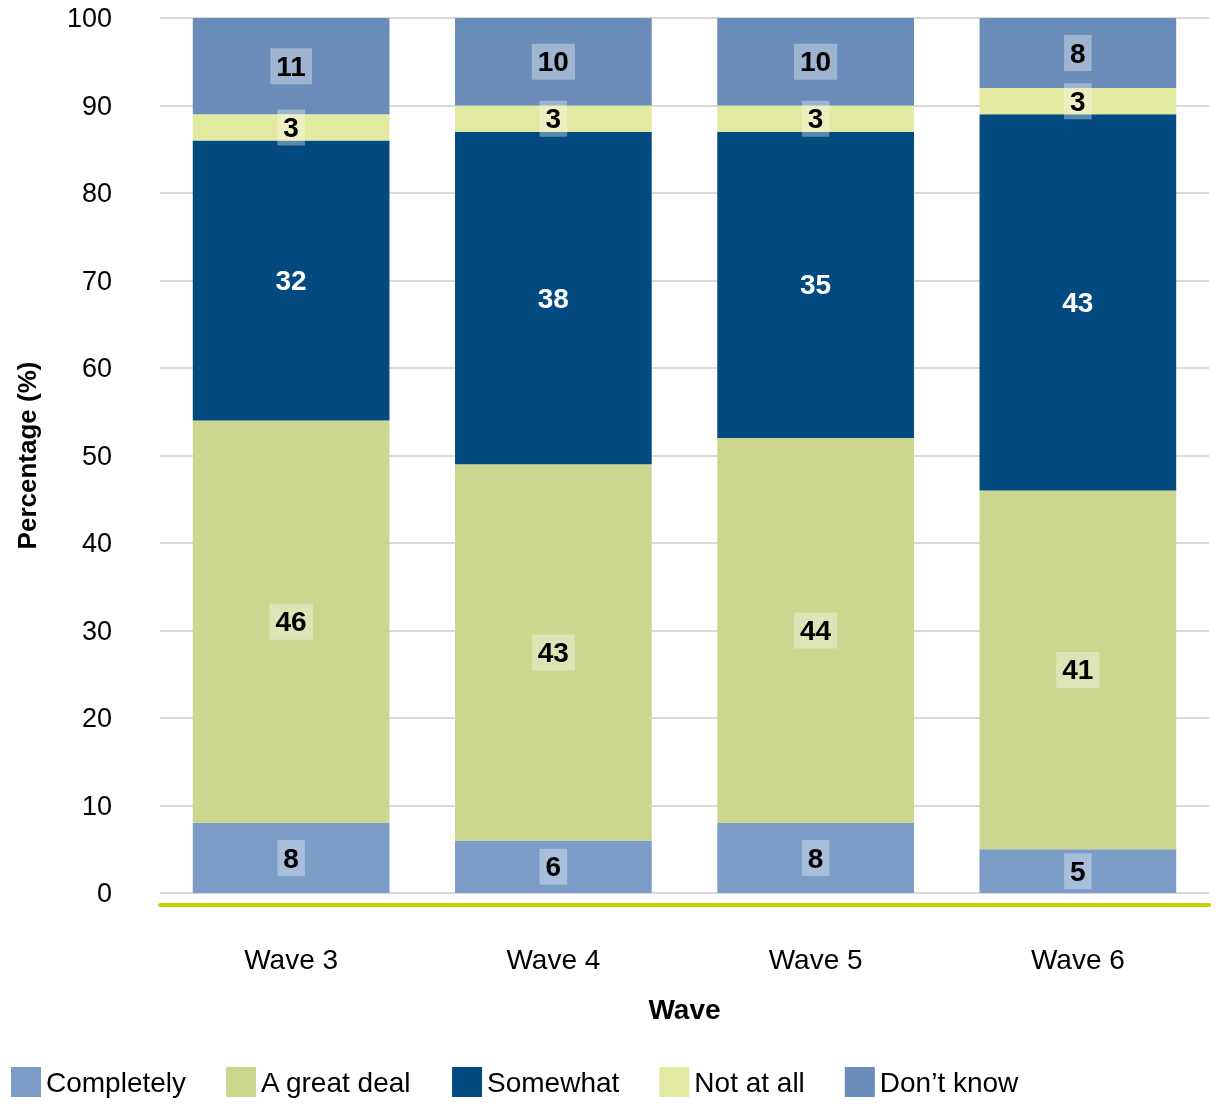 This screenshot has width=1223, height=1106. I want to click on data-label: 5, so click(1078, 871).